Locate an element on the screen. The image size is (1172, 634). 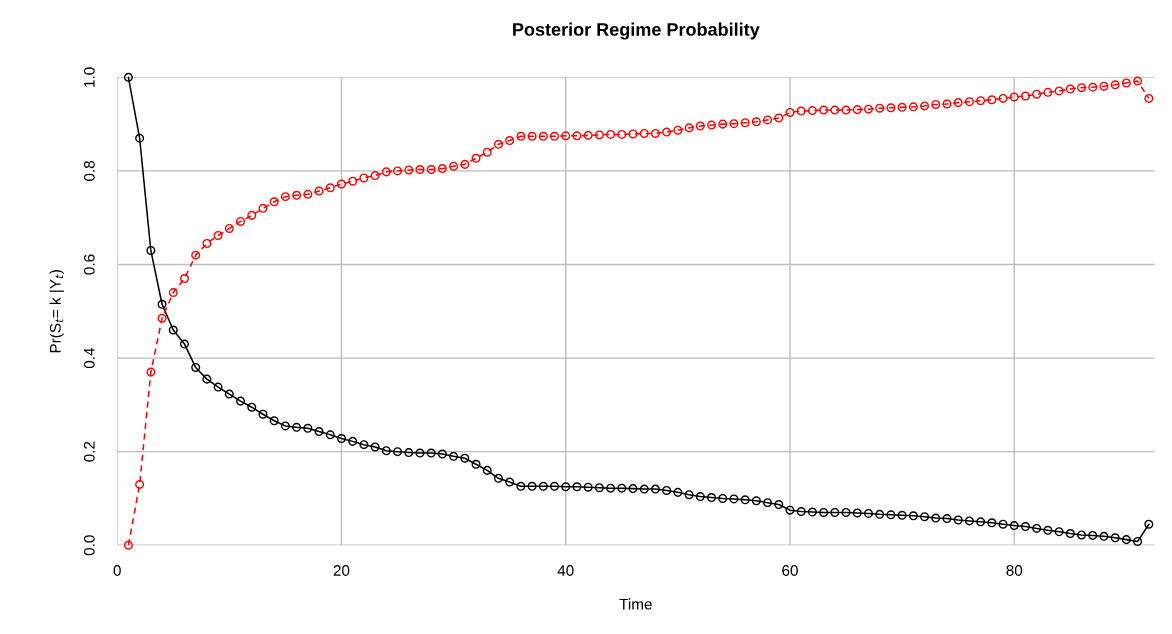
x-axis-title: Time is located at coordinates (635, 604).